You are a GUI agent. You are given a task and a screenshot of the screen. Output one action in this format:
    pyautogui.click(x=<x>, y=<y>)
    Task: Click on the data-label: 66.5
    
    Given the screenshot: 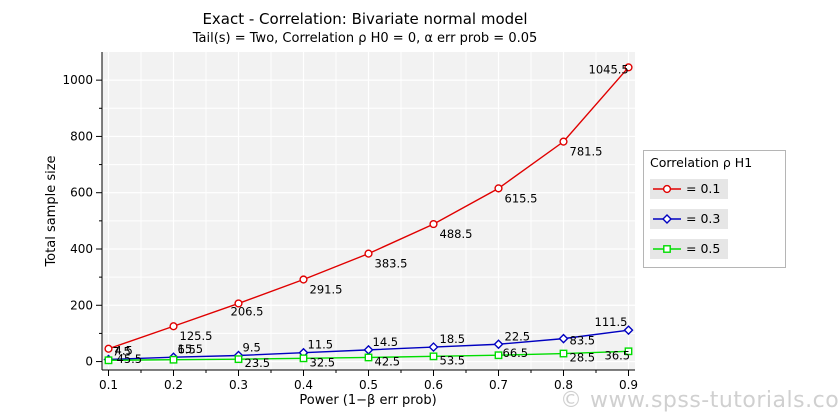 What is the action you would take?
    pyautogui.click(x=516, y=353)
    